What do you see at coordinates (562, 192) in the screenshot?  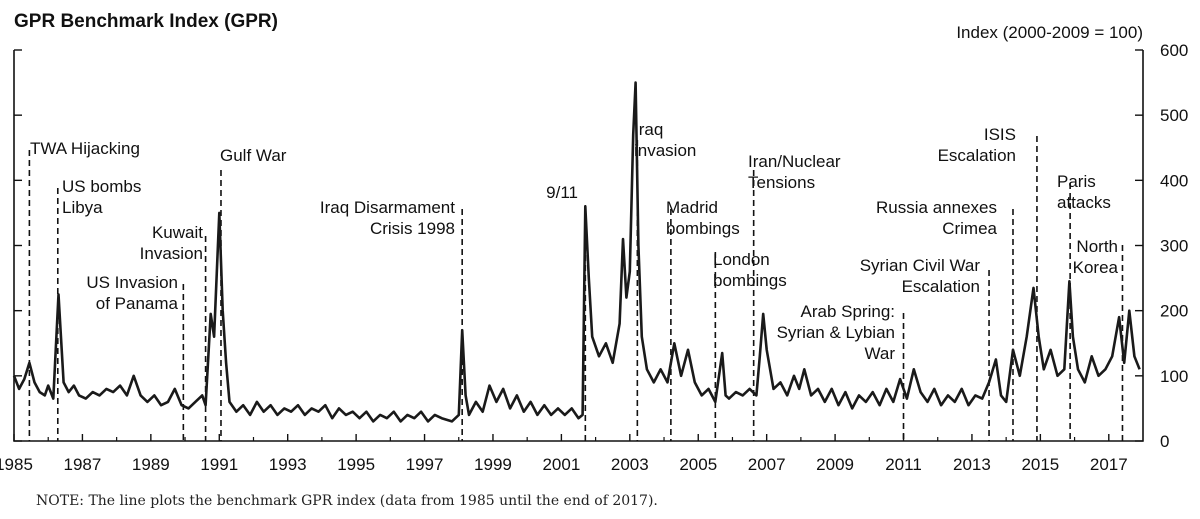 I see `event-label: 9/11` at bounding box center [562, 192].